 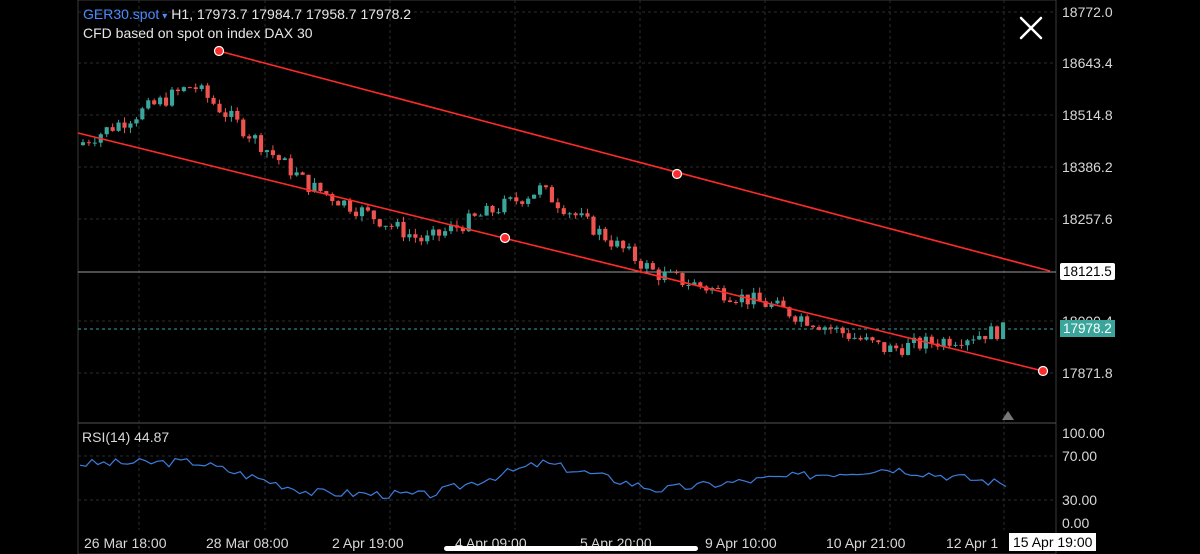 What do you see at coordinates (1031, 28) in the screenshot?
I see `close-icon` at bounding box center [1031, 28].